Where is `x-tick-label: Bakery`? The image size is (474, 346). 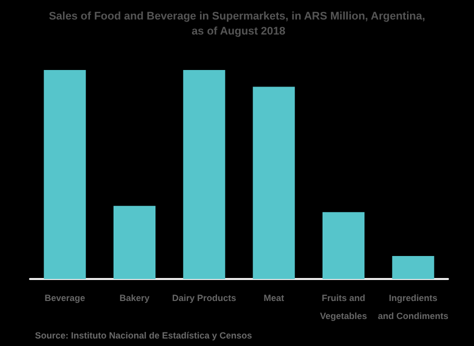
x-tick-label: Bakery is located at coordinates (134, 298).